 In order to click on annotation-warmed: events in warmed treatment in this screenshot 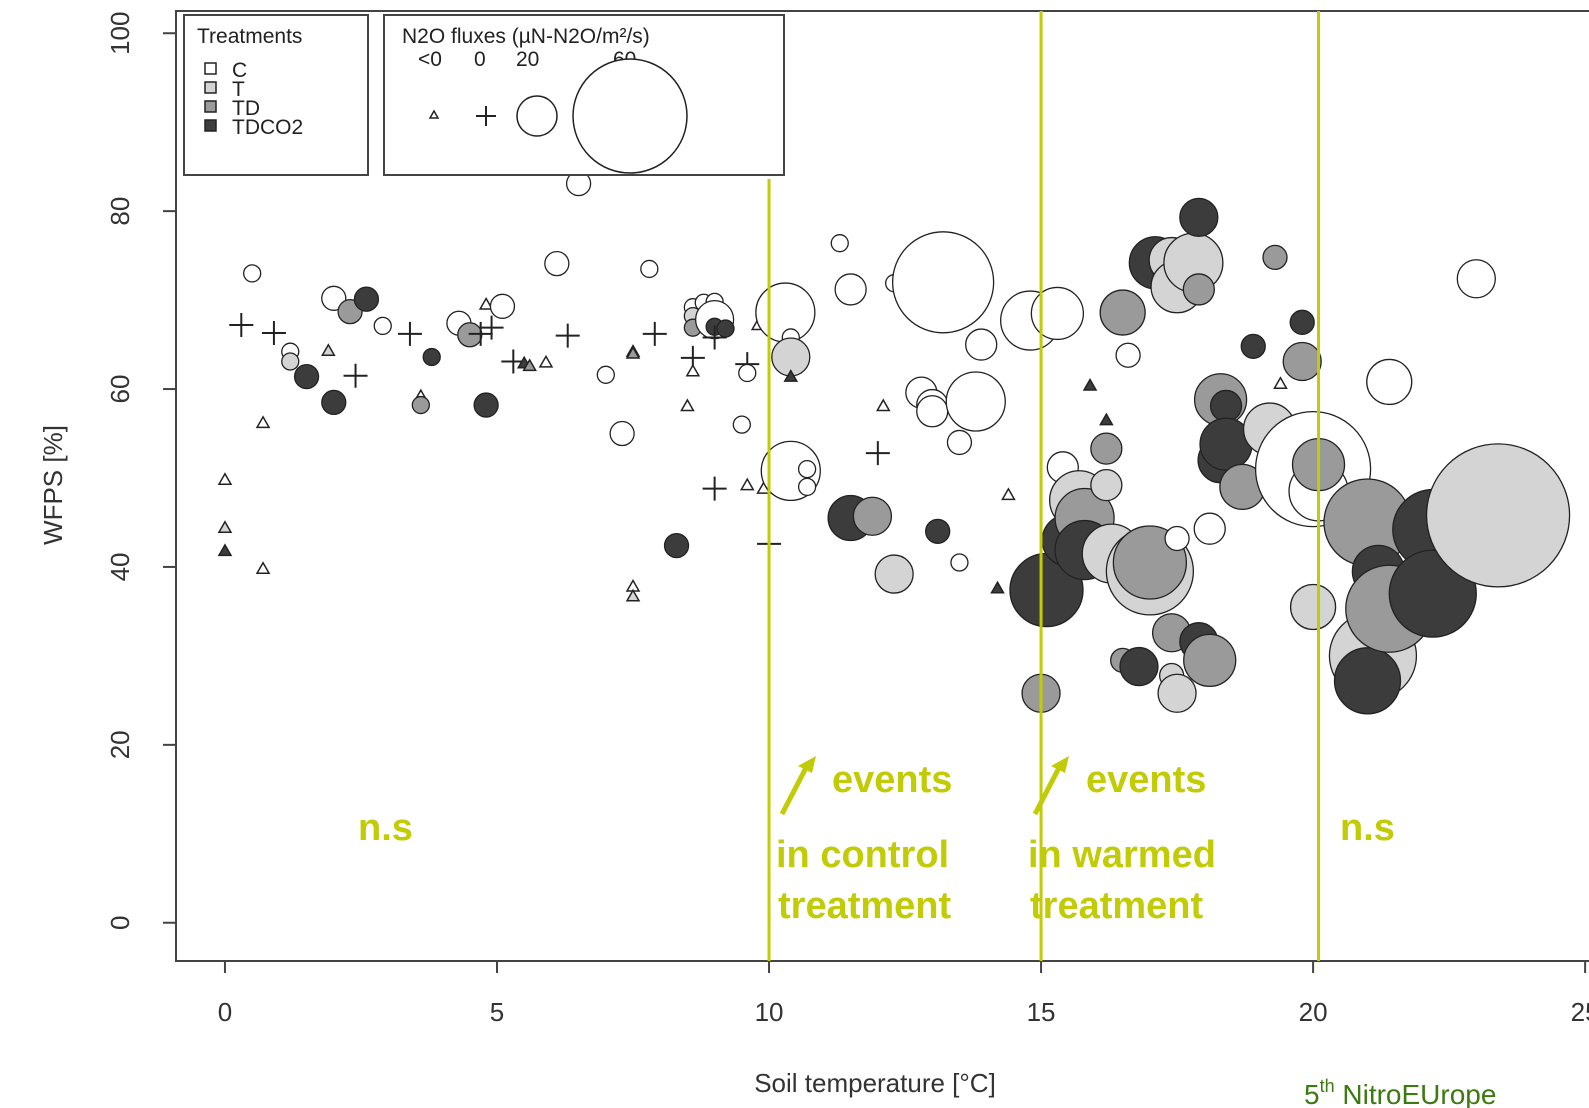, I will do `click(1122, 841)`.